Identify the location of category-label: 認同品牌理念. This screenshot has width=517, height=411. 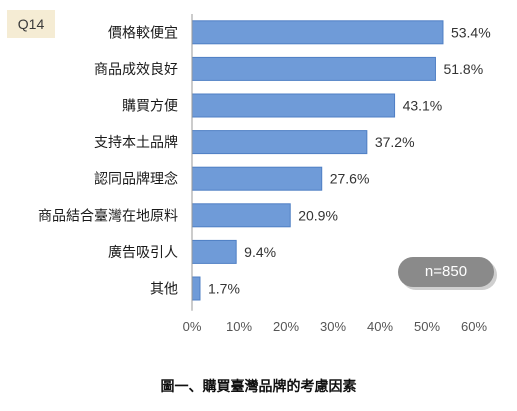
(136, 179).